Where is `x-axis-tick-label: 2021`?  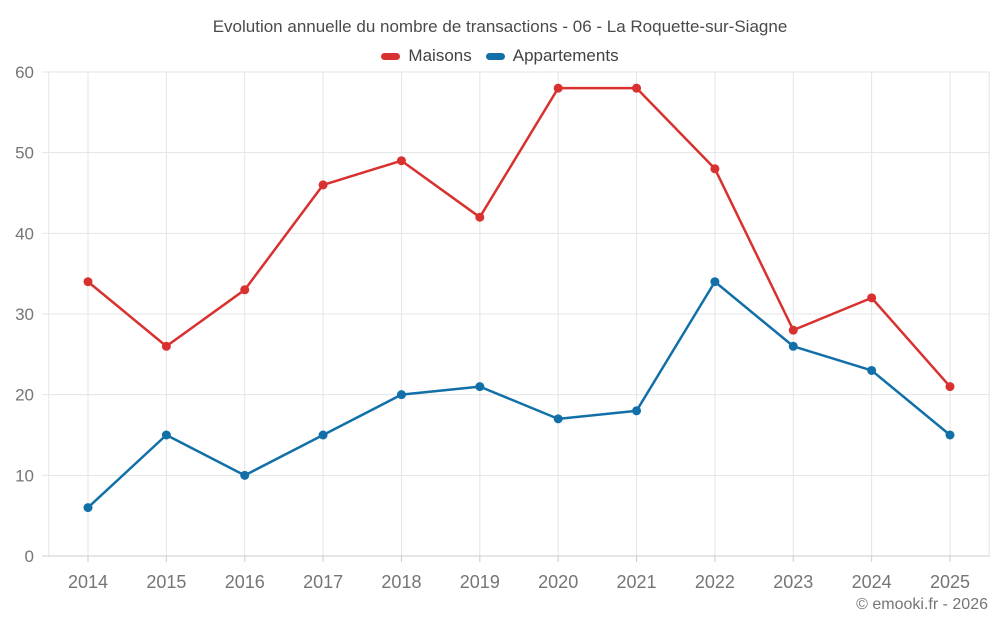 x-axis-tick-label: 2021 is located at coordinates (637, 582).